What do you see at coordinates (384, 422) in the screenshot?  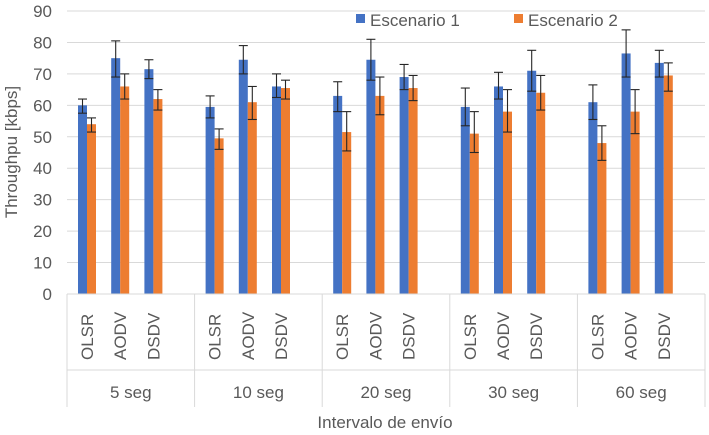 I see `x-axis-title: Intervalo de envío` at bounding box center [384, 422].